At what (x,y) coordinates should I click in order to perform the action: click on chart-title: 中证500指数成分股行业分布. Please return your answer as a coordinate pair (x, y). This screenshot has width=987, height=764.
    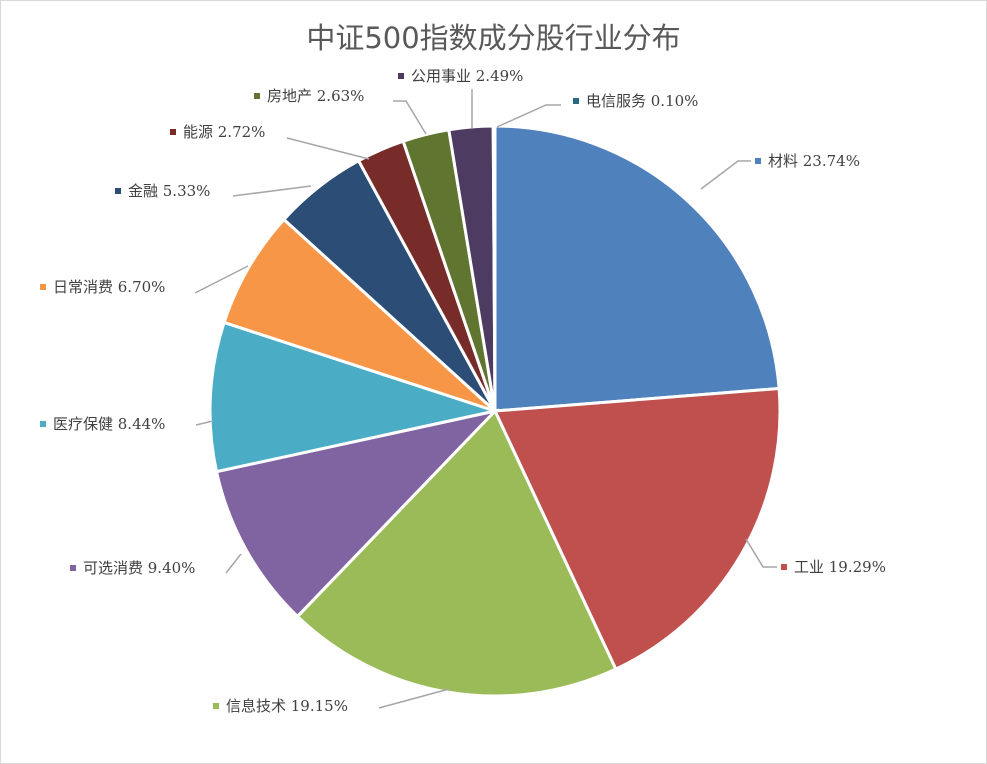
    Looking at the image, I should click on (493, 38).